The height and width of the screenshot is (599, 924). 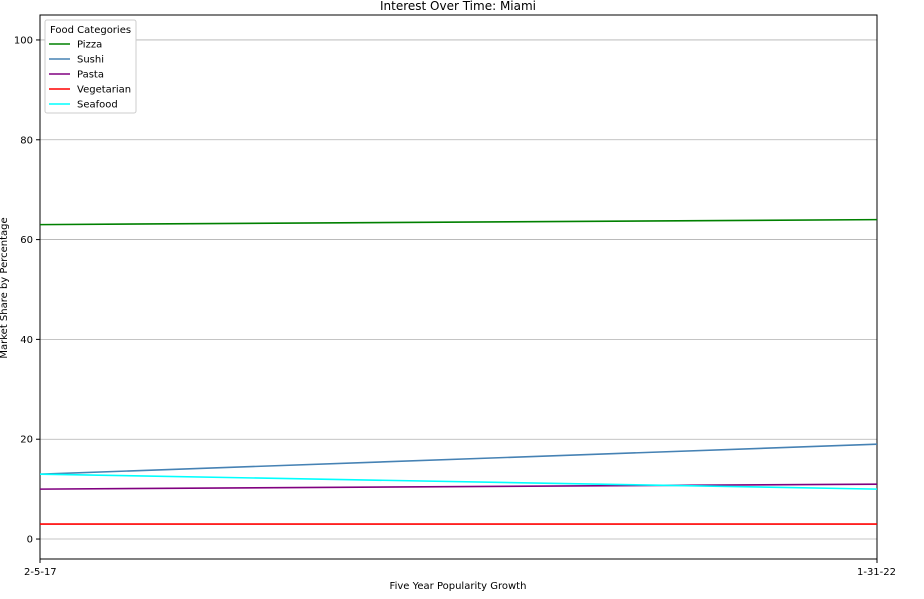 What do you see at coordinates (26, 240) in the screenshot?
I see `y-tick-label: 60` at bounding box center [26, 240].